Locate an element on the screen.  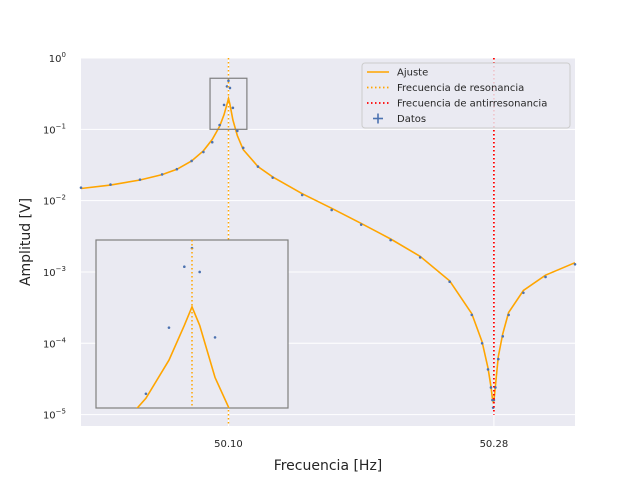
inset-series is located at coordinates (188, 355).